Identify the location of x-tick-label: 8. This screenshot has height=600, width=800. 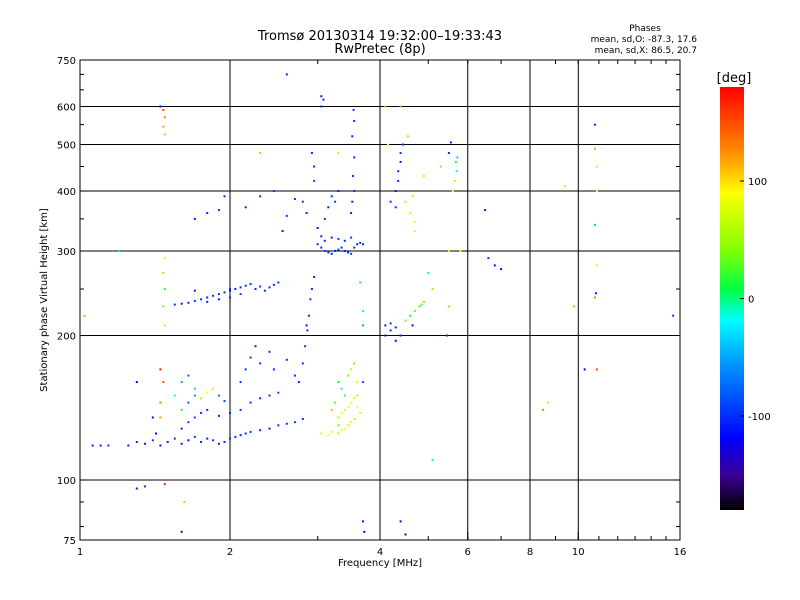
(530, 552).